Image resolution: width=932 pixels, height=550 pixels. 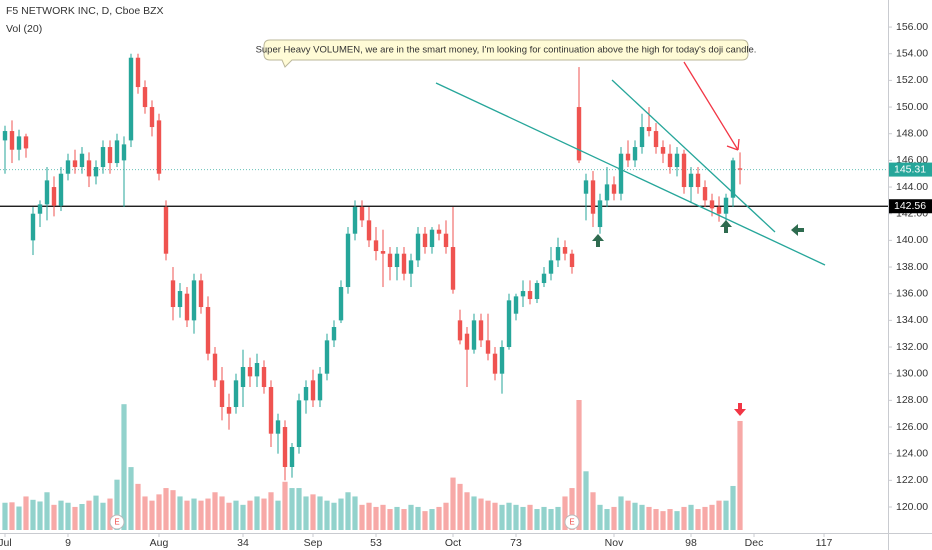 I want to click on y-tick-label: 136.00, so click(x=912, y=293).